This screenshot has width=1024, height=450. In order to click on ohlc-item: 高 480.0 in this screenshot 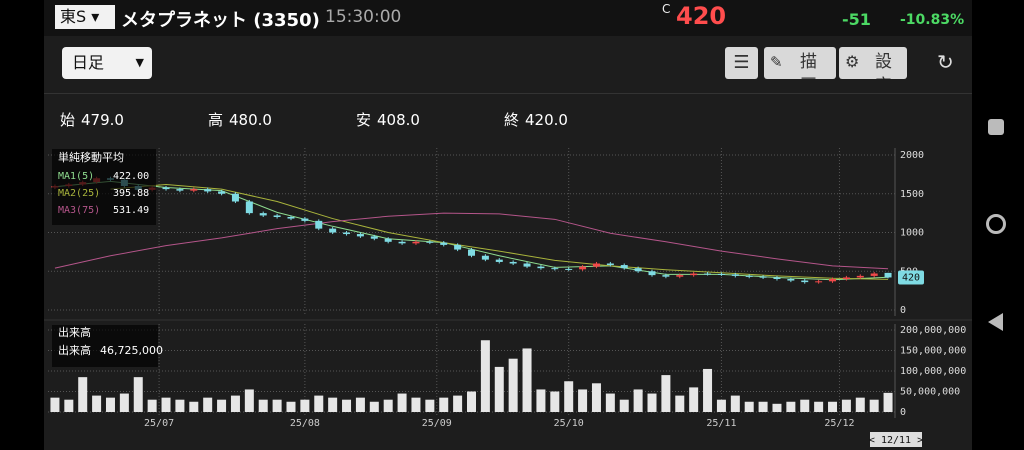, I will do `click(240, 119)`.